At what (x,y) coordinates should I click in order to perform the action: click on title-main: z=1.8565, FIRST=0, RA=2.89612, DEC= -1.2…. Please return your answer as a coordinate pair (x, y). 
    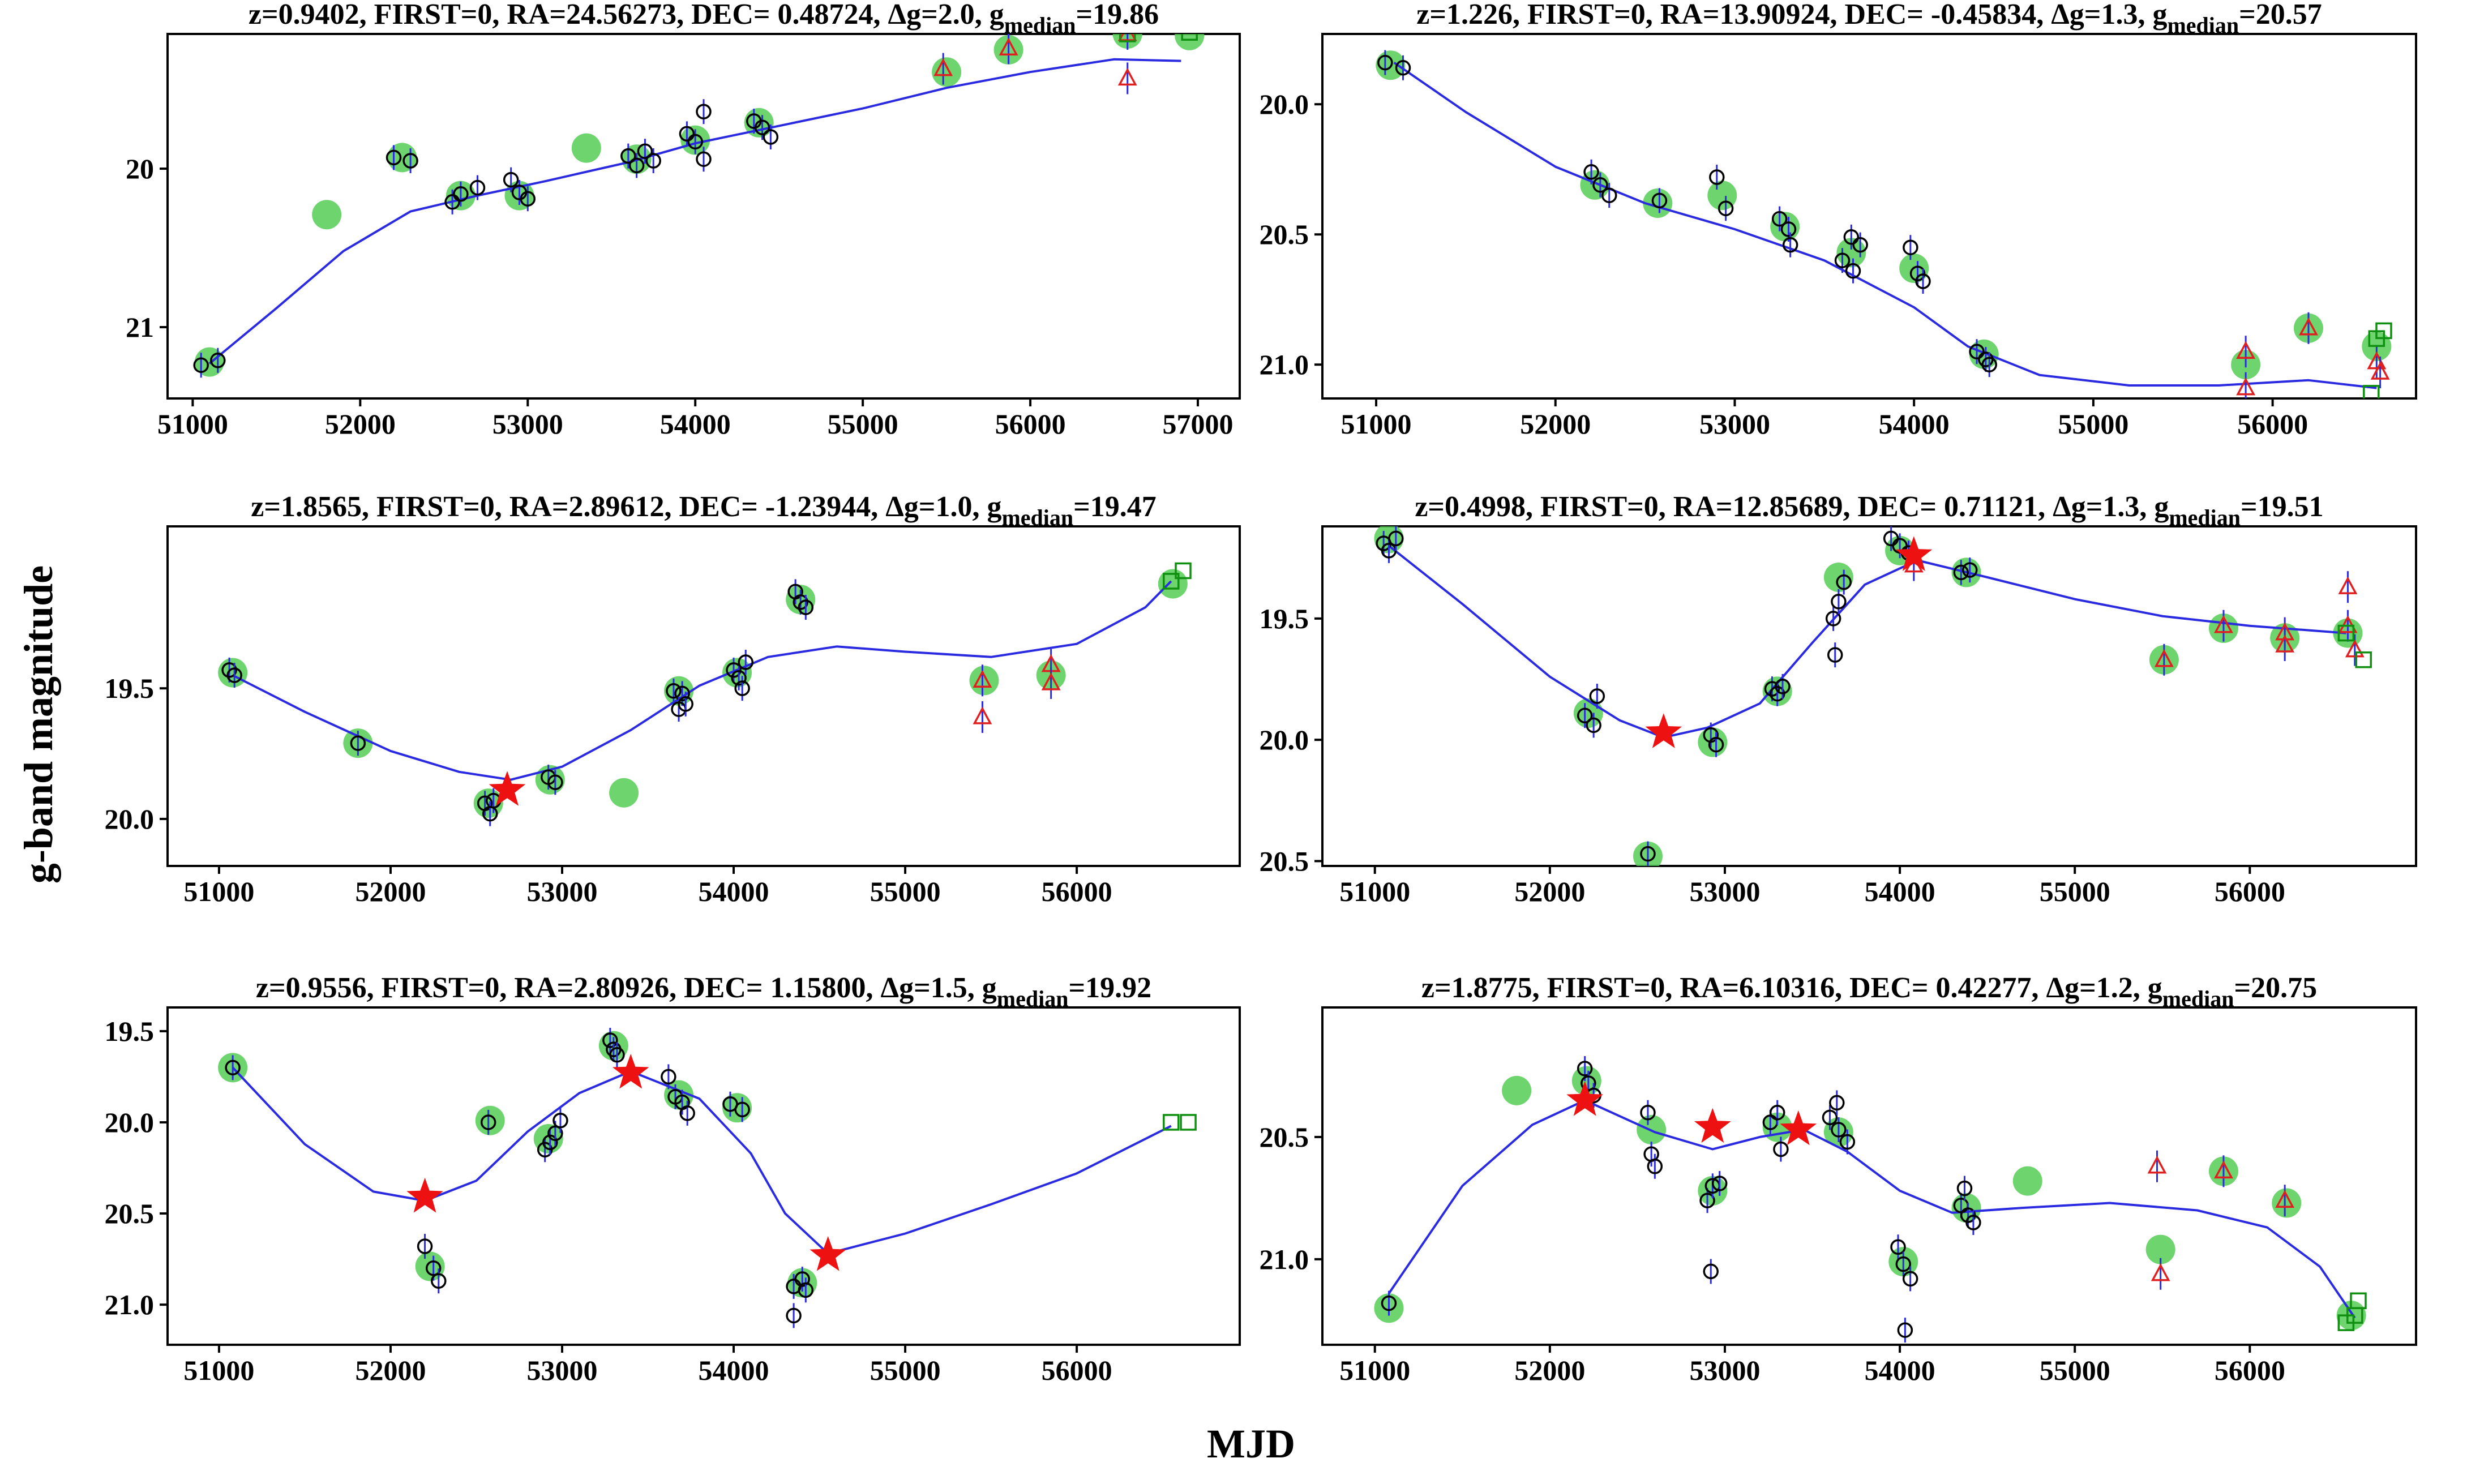
    Looking at the image, I should click on (626, 507).